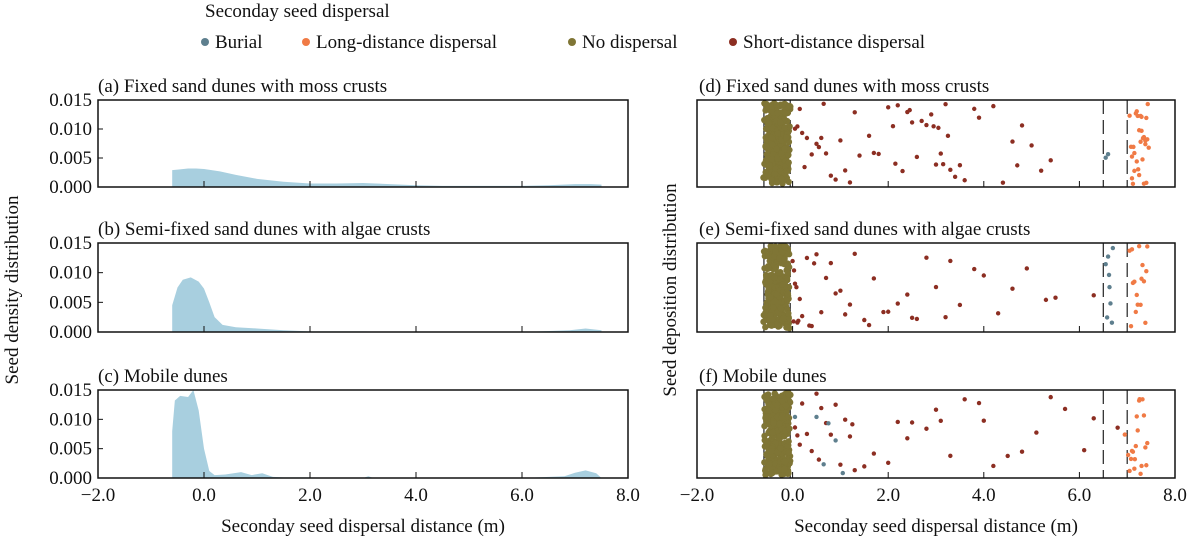  I want to click on right-x-axis-label: Seconday seed dispersal distance (m), so click(936, 526).